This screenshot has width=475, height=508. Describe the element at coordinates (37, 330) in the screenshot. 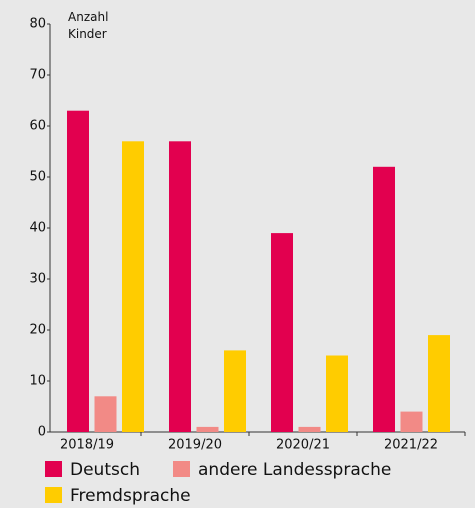

I see `y-tick-label: 20` at that location.